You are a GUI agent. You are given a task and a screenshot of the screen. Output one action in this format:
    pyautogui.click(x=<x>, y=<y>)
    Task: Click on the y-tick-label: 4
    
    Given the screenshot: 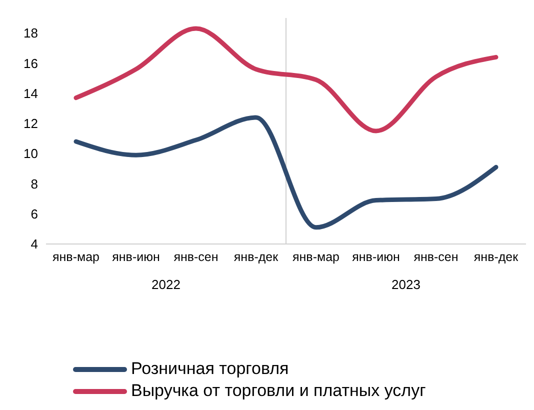 What is the action you would take?
    pyautogui.click(x=34, y=244)
    